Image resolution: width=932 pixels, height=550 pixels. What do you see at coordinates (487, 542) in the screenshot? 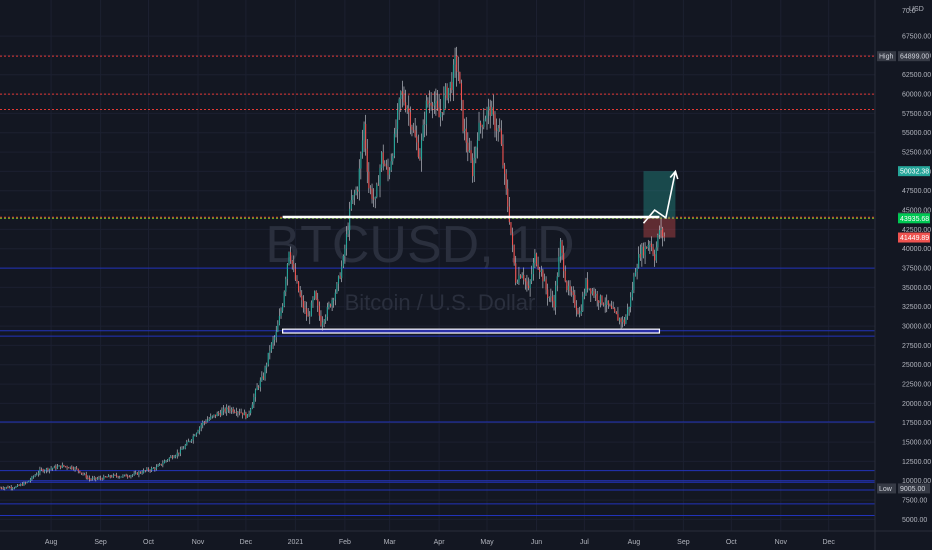
I see `x-tick-label: May` at bounding box center [487, 542].